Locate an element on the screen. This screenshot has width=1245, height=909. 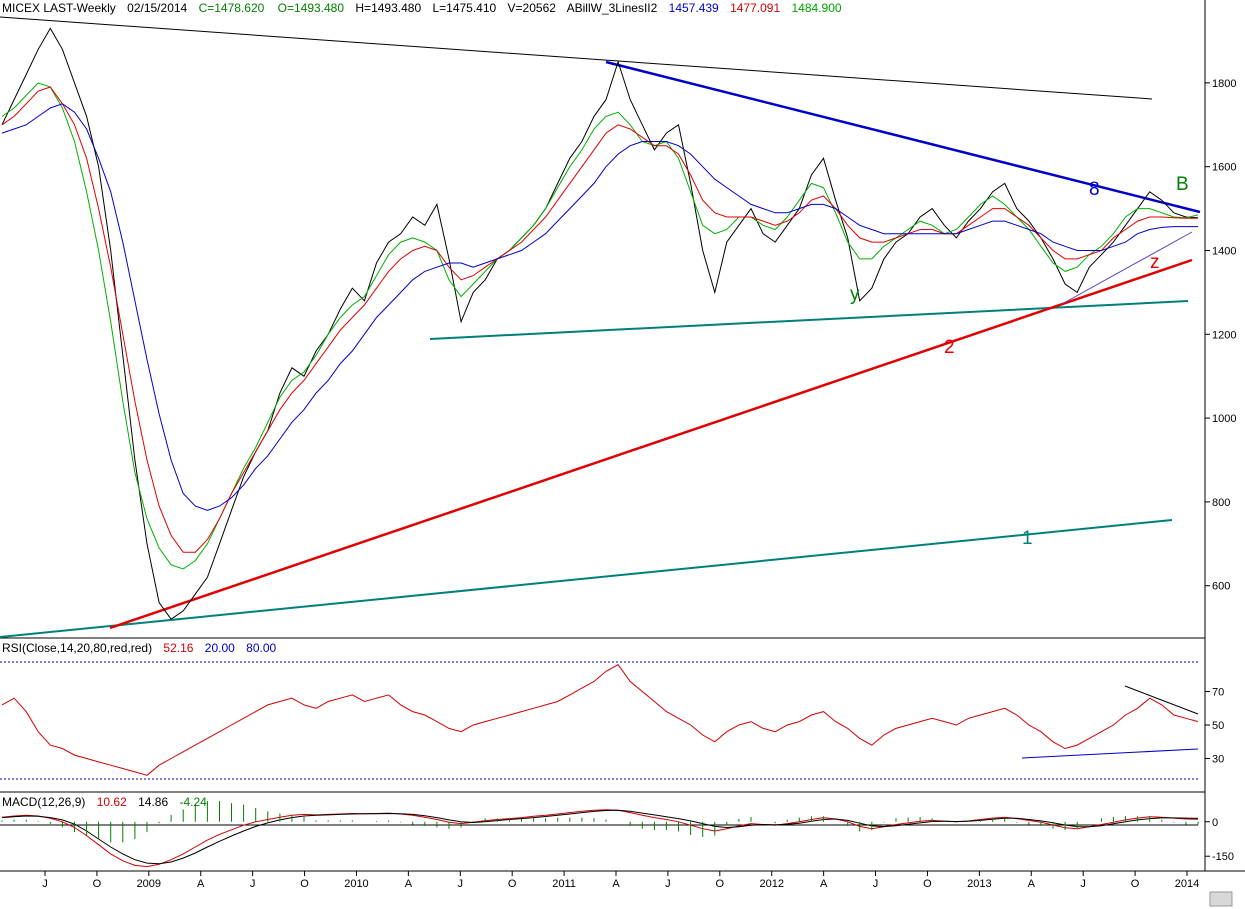
label-b: B is located at coordinates (1182, 184).